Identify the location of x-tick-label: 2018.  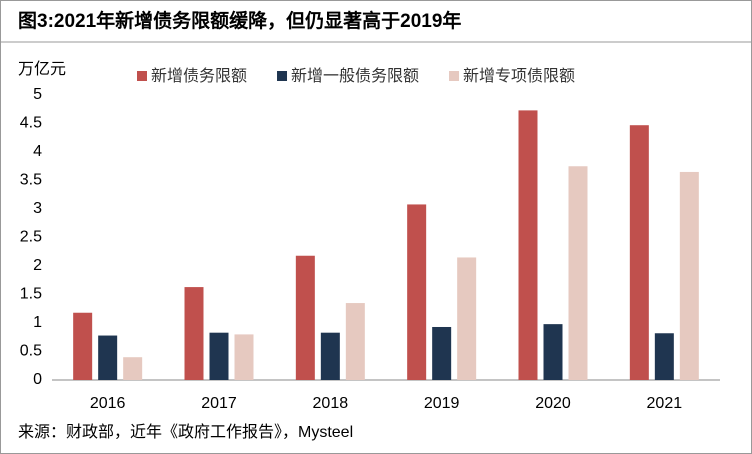
(331, 403).